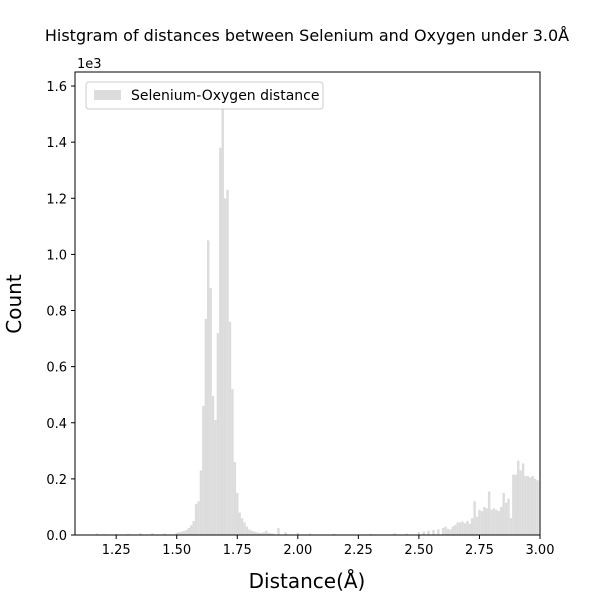 This screenshot has width=600, height=600. Describe the element at coordinates (56, 424) in the screenshot. I see `y-tick-label: 0.4` at that location.